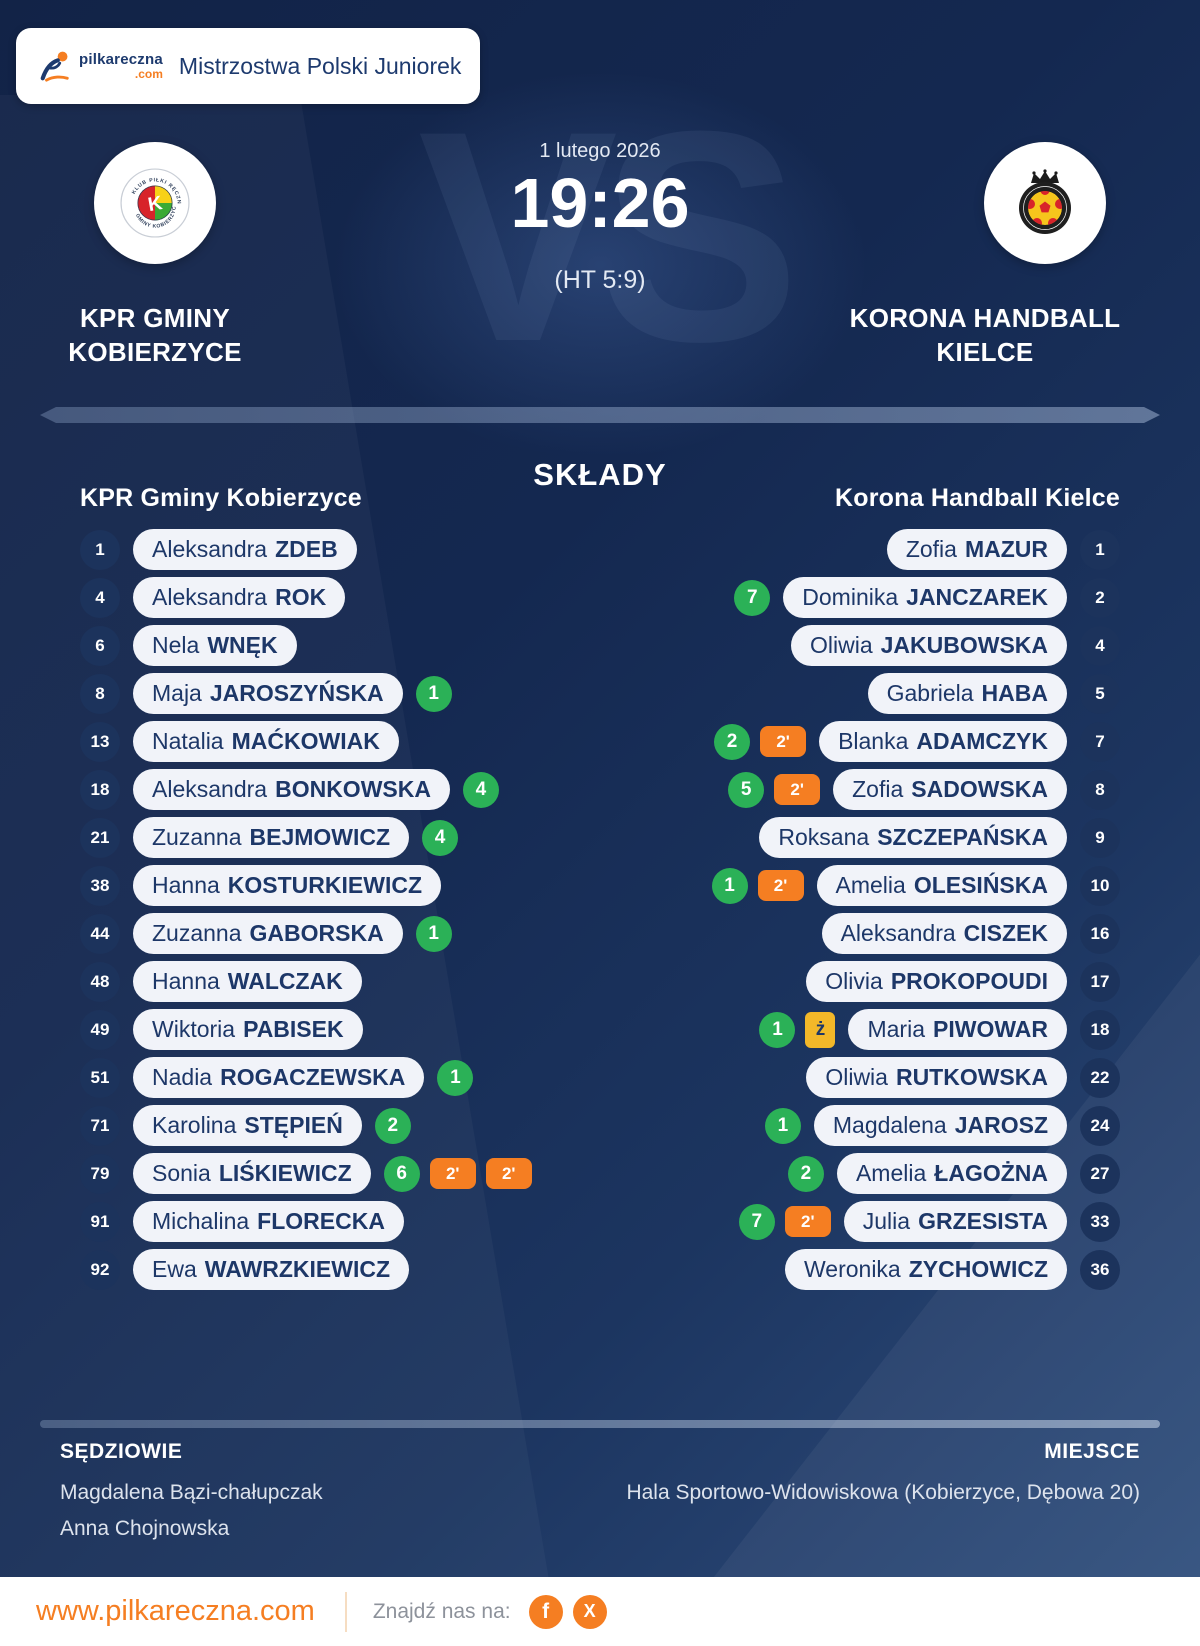 The image size is (1200, 1646). I want to click on player-pill: Amelia OLESIŃSKA, so click(941, 885).